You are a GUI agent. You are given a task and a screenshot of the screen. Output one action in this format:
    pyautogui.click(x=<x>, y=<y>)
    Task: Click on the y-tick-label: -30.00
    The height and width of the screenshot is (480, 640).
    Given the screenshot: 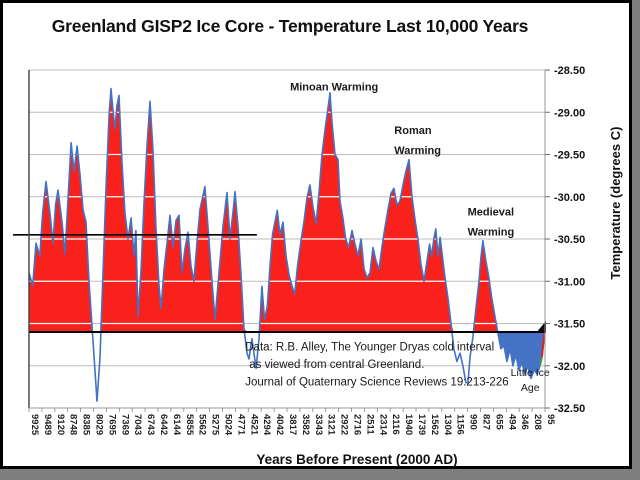 What is the action you would take?
    pyautogui.click(x=569, y=198)
    